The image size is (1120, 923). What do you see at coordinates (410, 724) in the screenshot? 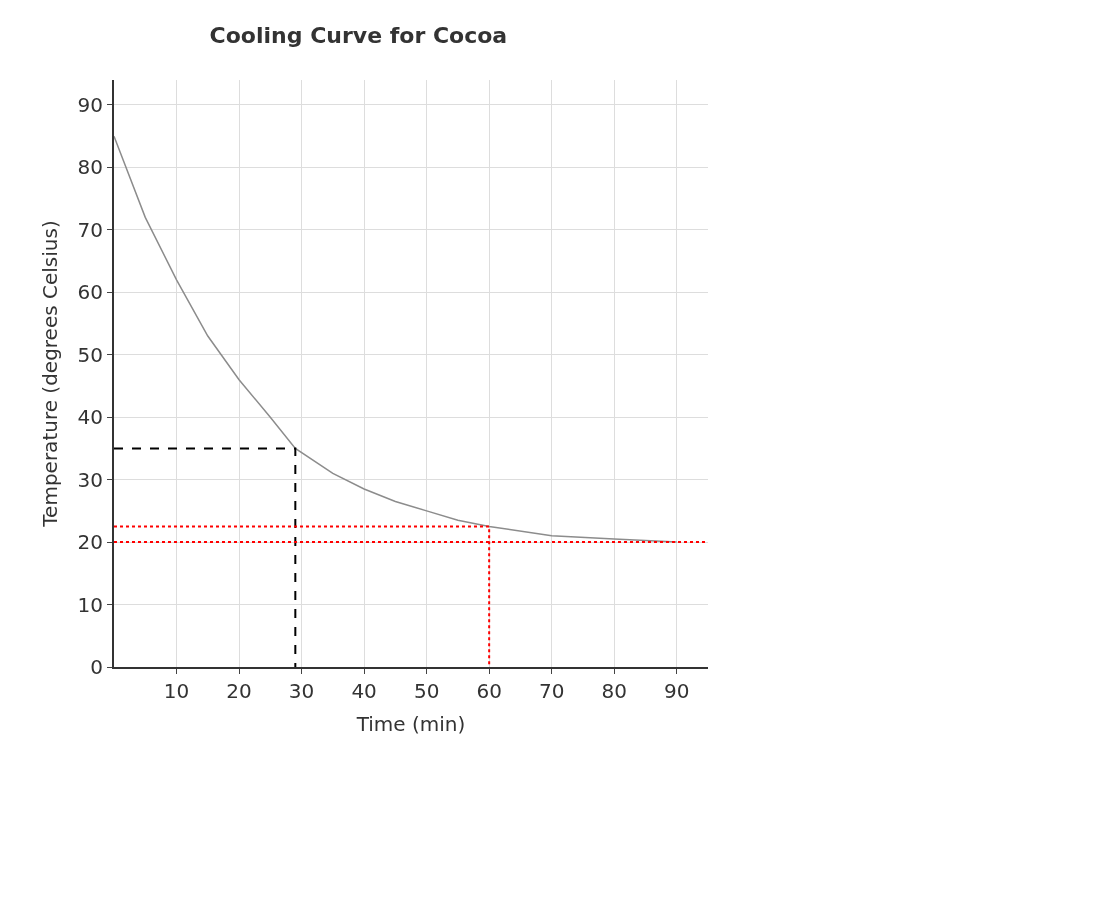
I see `x-axis-title: Time (min)` at bounding box center [410, 724].